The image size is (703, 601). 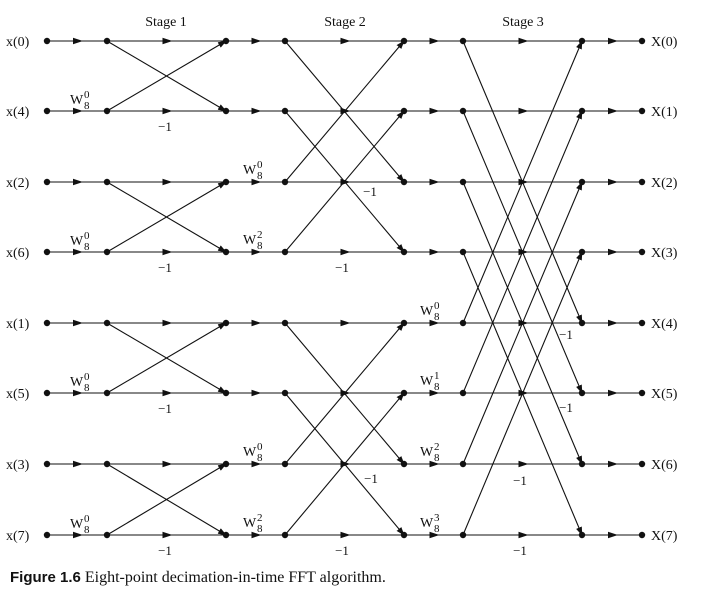 What do you see at coordinates (437, 376) in the screenshot?
I see `twiddle-s3-1-exp: 1` at bounding box center [437, 376].